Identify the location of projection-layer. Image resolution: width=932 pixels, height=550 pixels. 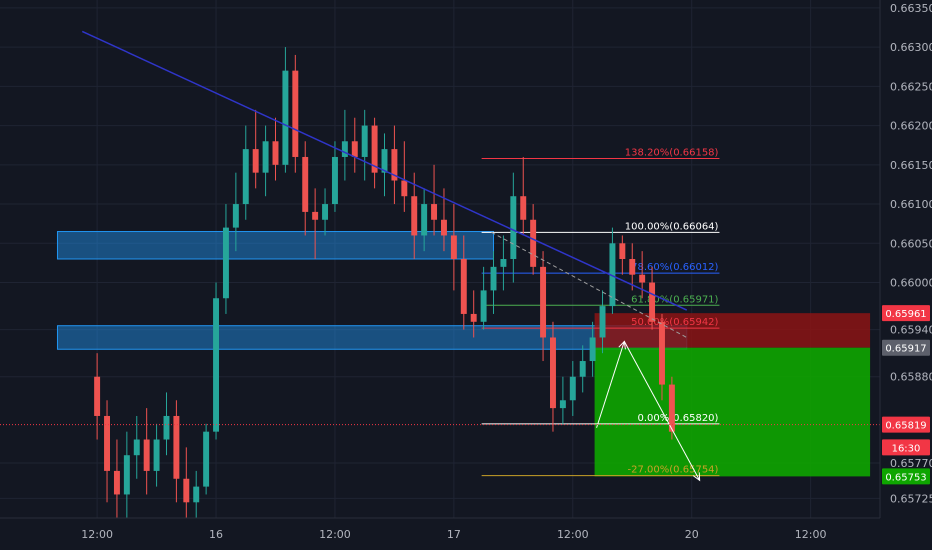
(596, 356).